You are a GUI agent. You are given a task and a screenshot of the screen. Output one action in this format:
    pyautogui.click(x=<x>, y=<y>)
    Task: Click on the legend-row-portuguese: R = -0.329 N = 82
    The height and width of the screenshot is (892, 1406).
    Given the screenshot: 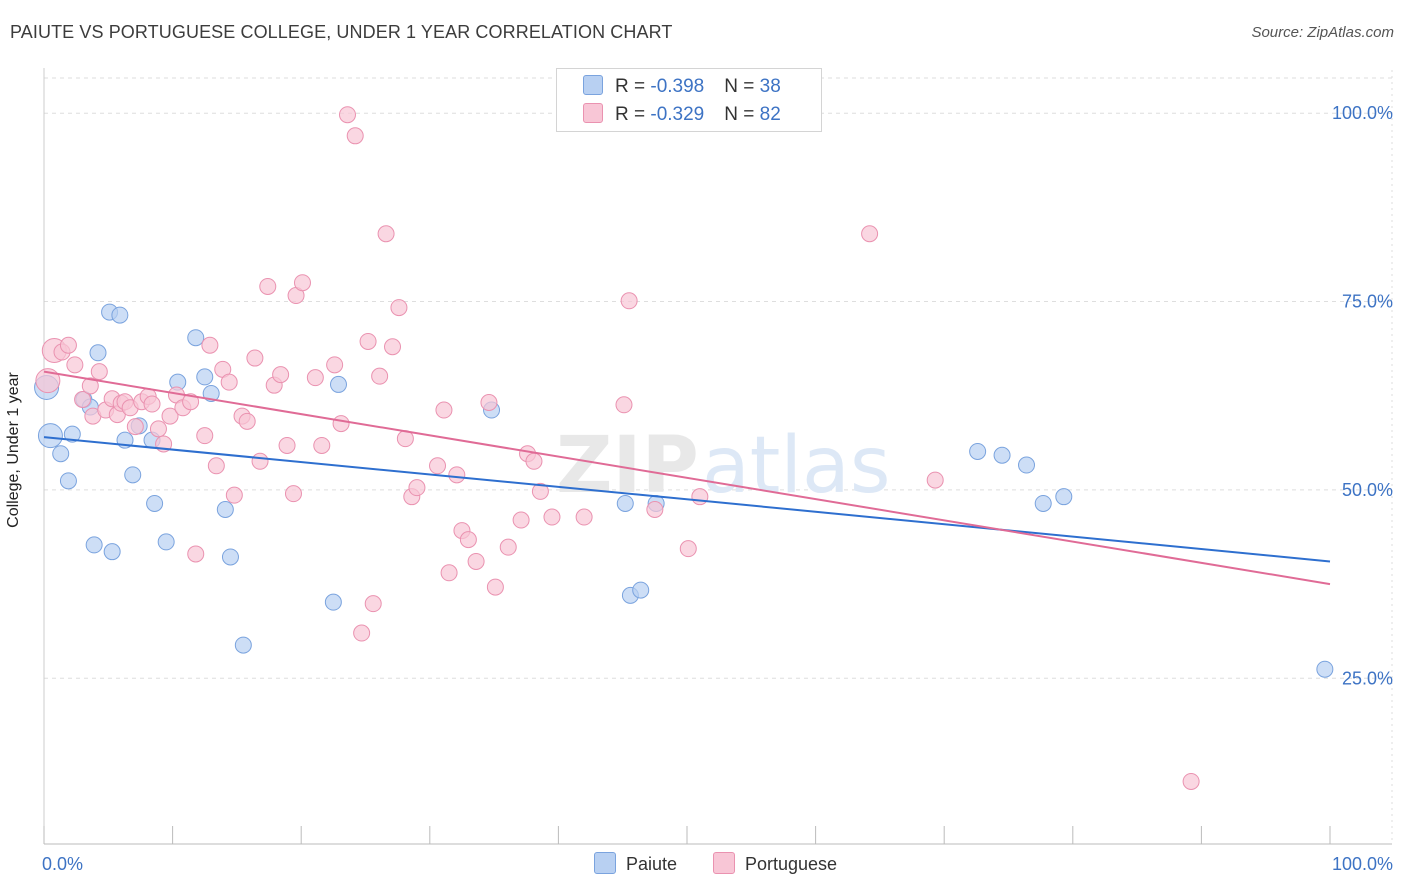 What is the action you would take?
    pyautogui.click(x=682, y=115)
    